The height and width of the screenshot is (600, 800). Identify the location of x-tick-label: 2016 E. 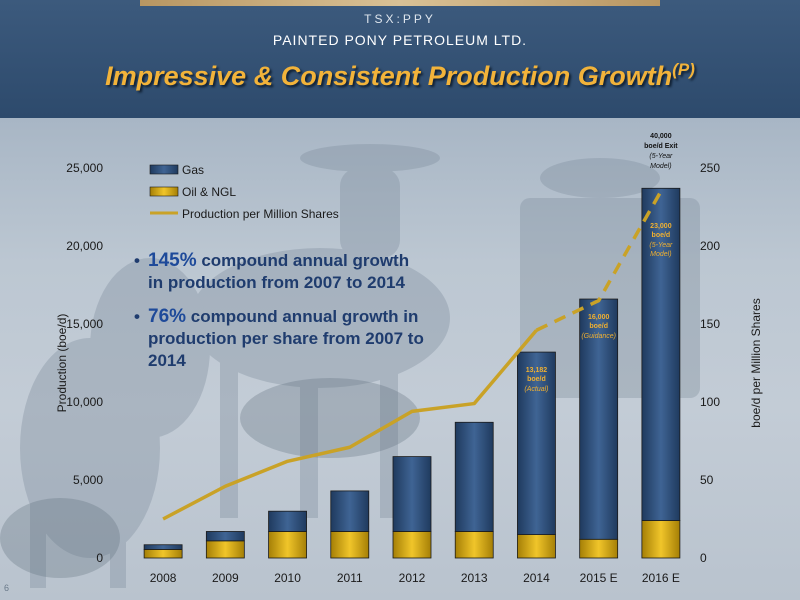
(661, 578).